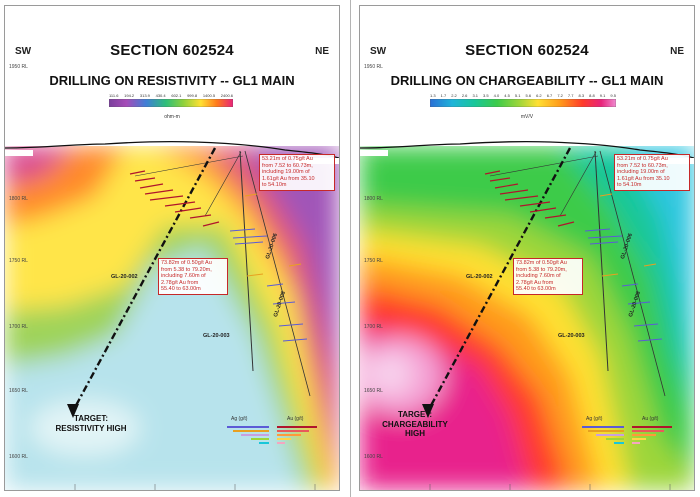 This screenshot has height=497, width=700. I want to click on tick: 7.2, so click(560, 95).